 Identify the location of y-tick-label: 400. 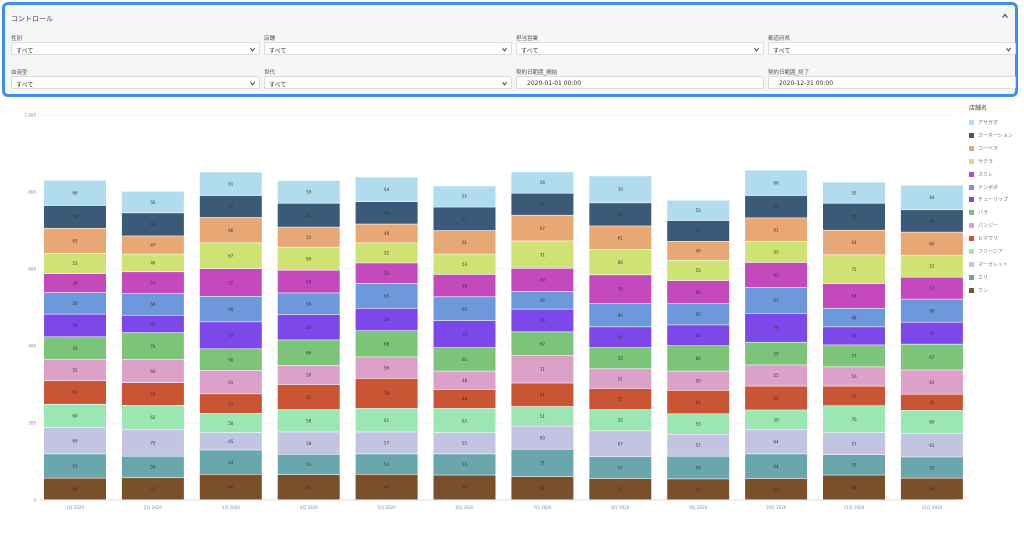
(32, 346).